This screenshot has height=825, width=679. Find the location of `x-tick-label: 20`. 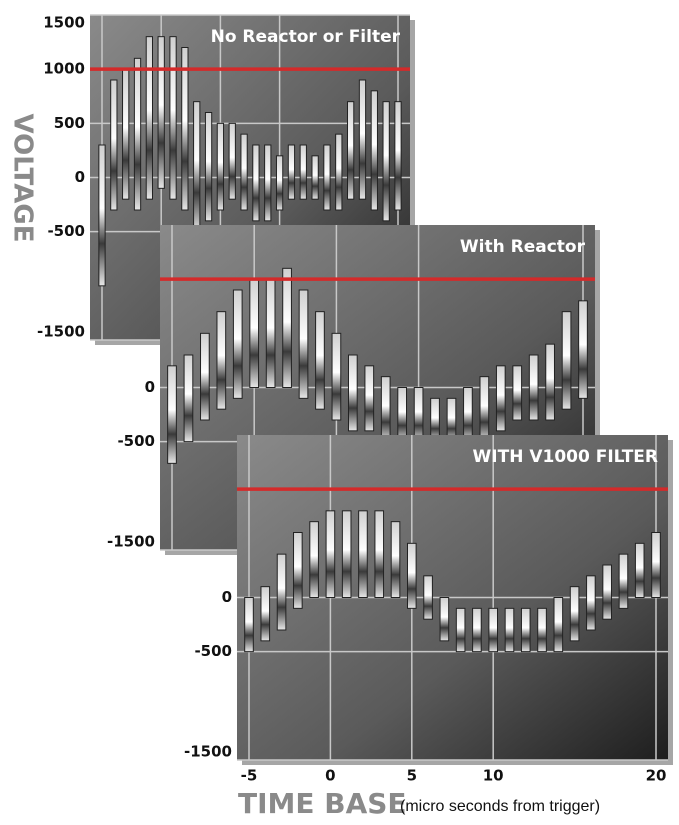

x-tick-label: 20 is located at coordinates (656, 776).